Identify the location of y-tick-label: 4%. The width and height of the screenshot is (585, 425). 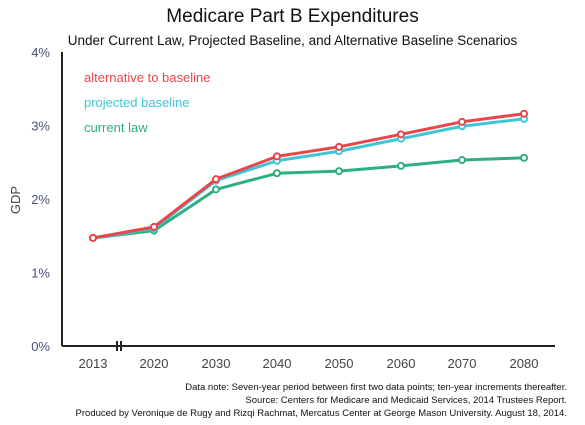
(40, 52).